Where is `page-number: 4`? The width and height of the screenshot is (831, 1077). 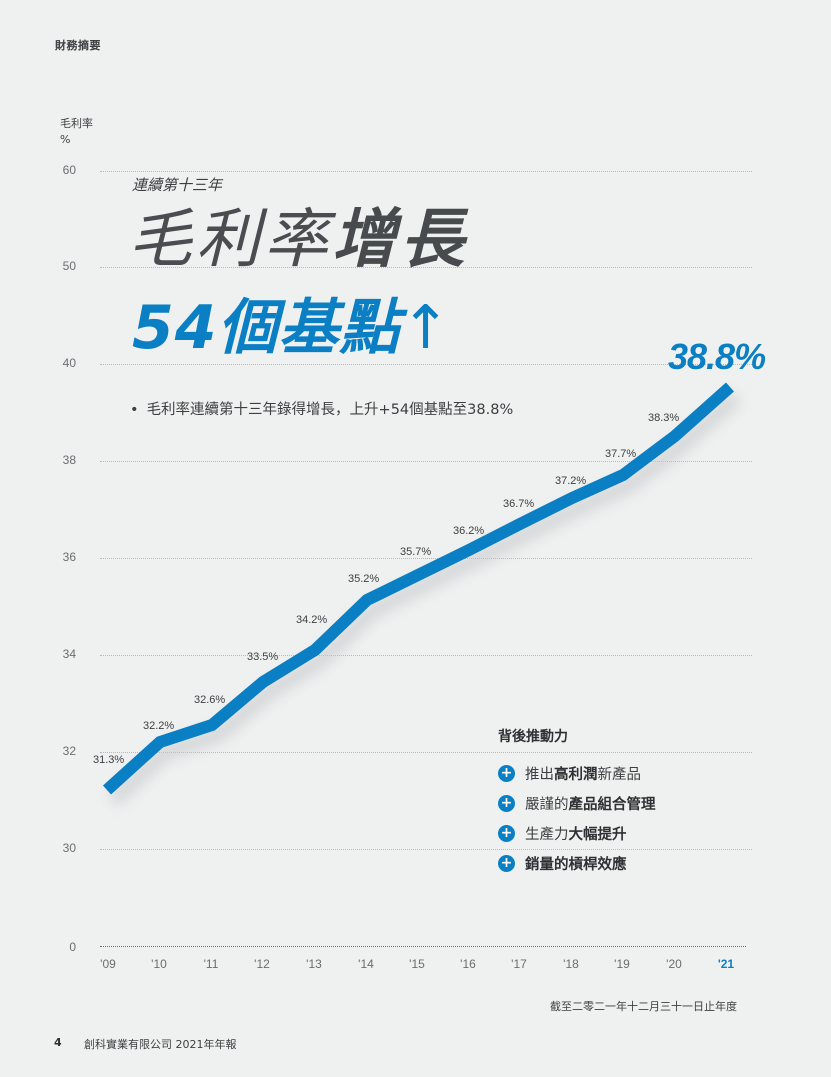
page-number: 4 is located at coordinates (58, 1042).